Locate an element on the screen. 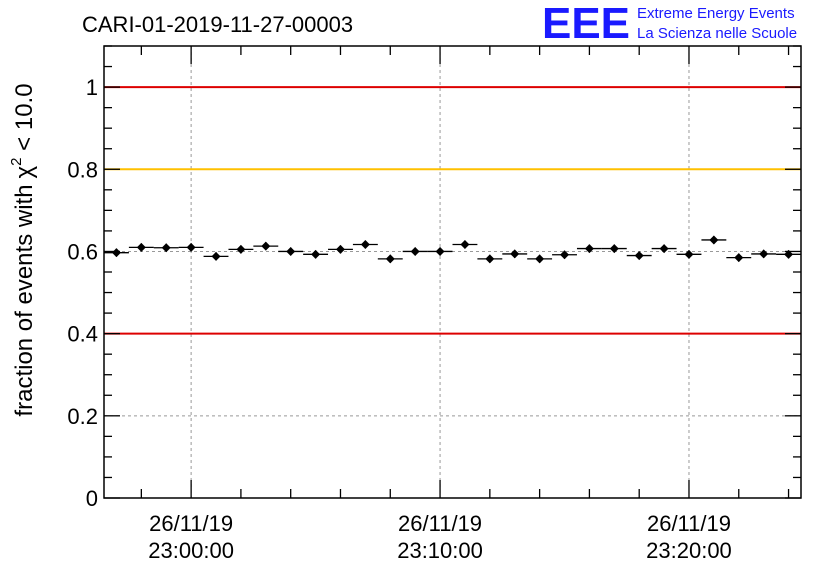  y-tick-label: 0.6 is located at coordinates (82, 251).